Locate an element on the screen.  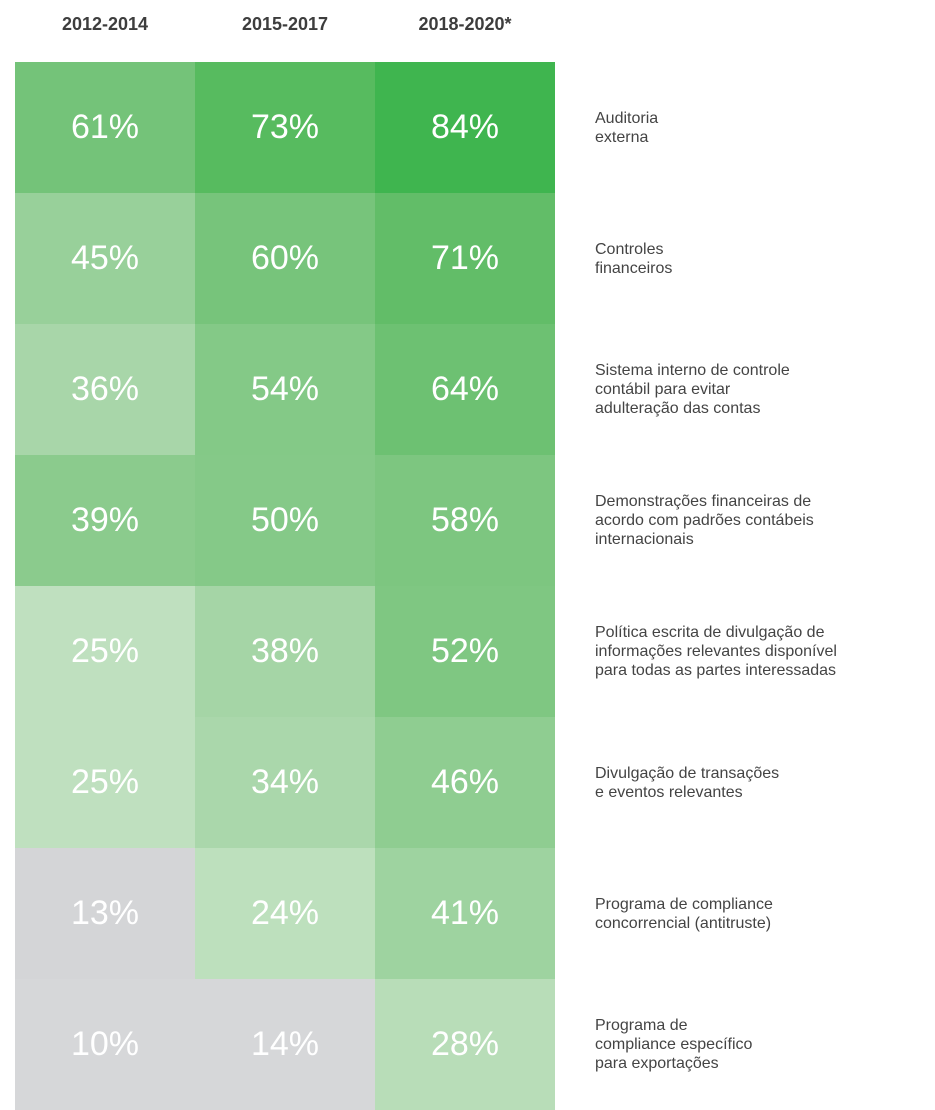
cell: 50% is located at coordinates (285, 520).